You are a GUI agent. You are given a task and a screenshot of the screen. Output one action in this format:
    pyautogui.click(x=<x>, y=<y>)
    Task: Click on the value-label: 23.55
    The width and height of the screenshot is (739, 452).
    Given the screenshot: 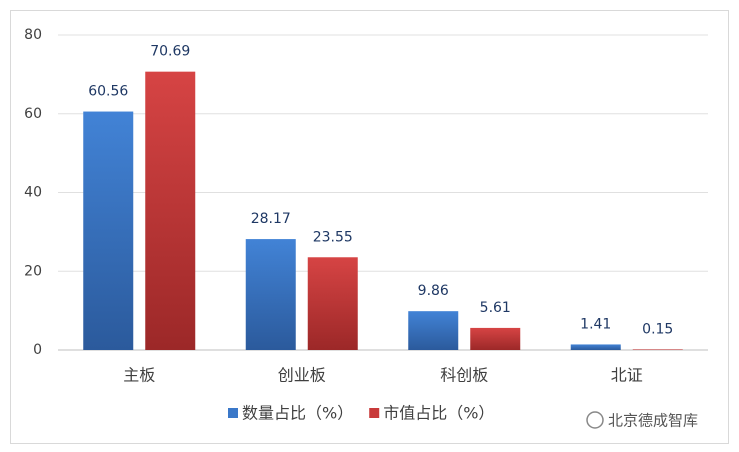 What is the action you would take?
    pyautogui.click(x=333, y=237)
    